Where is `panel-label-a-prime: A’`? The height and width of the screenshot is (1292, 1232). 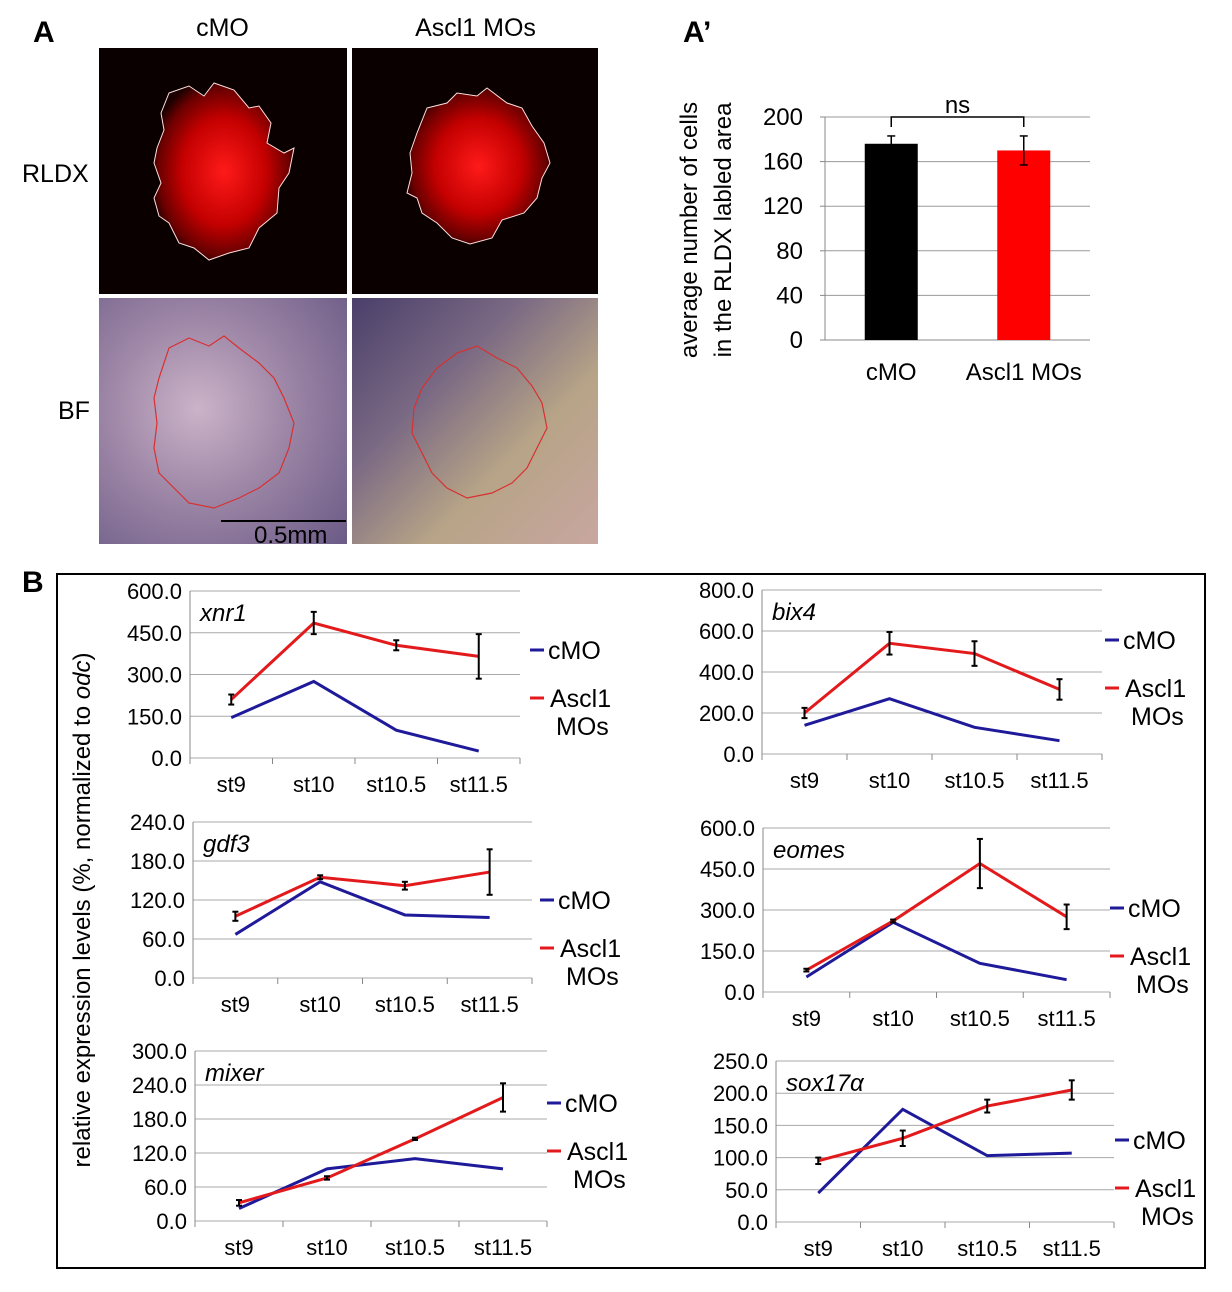 panel-label-a-prime: A’ is located at coordinates (697, 32).